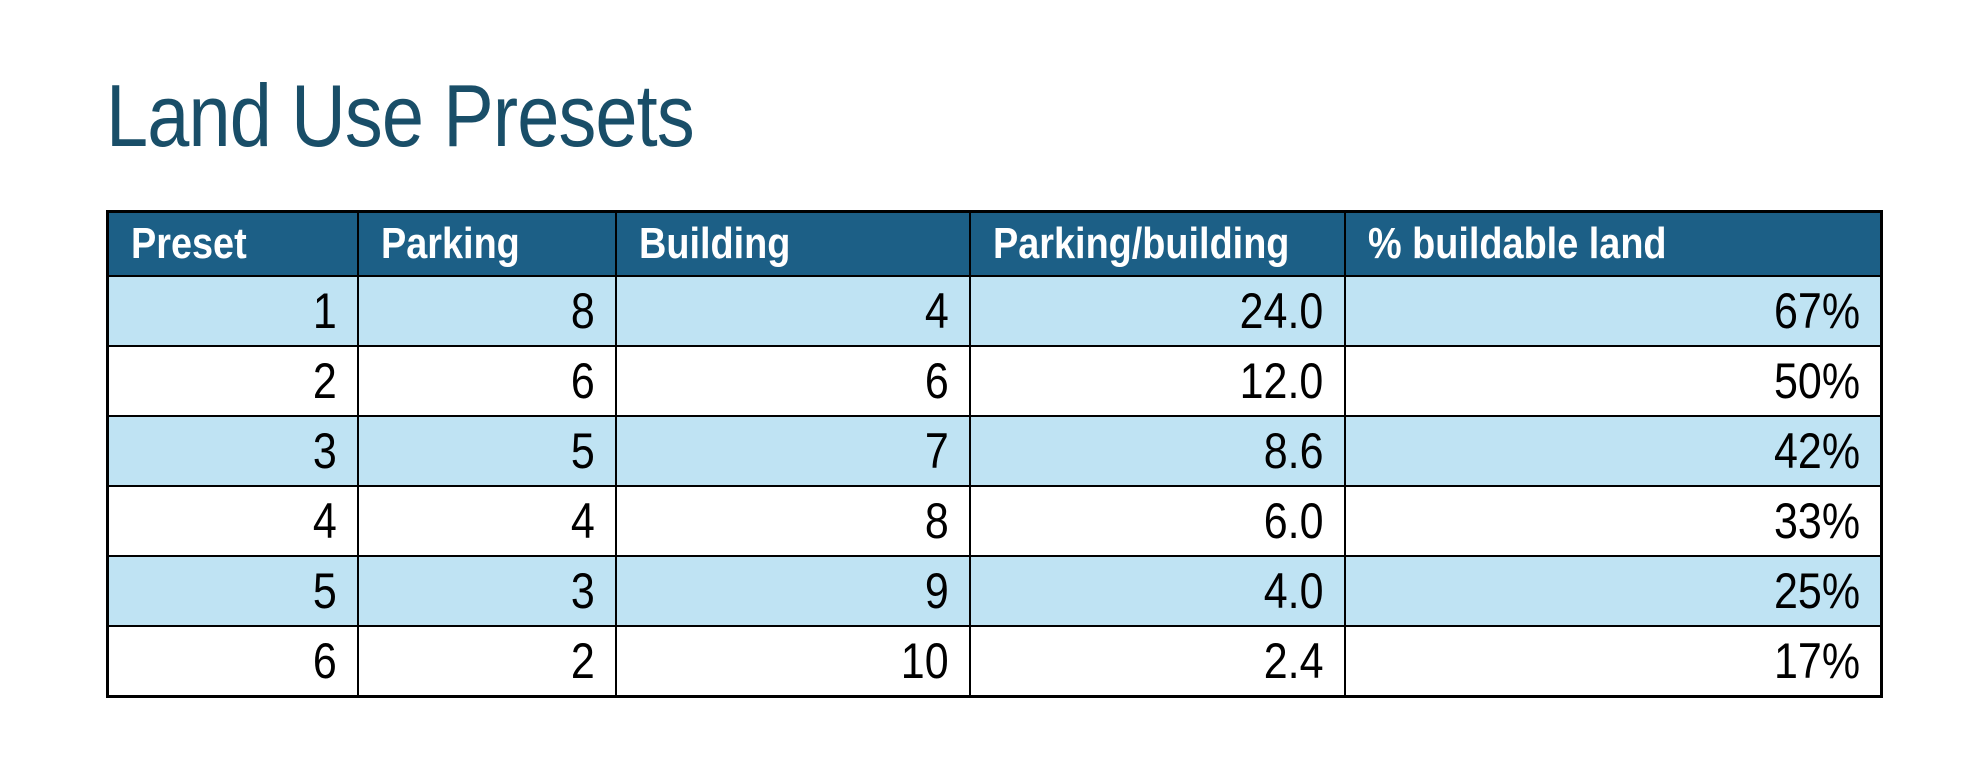 The width and height of the screenshot is (1972, 784). I want to click on cell-value: 67%, so click(1816, 311).